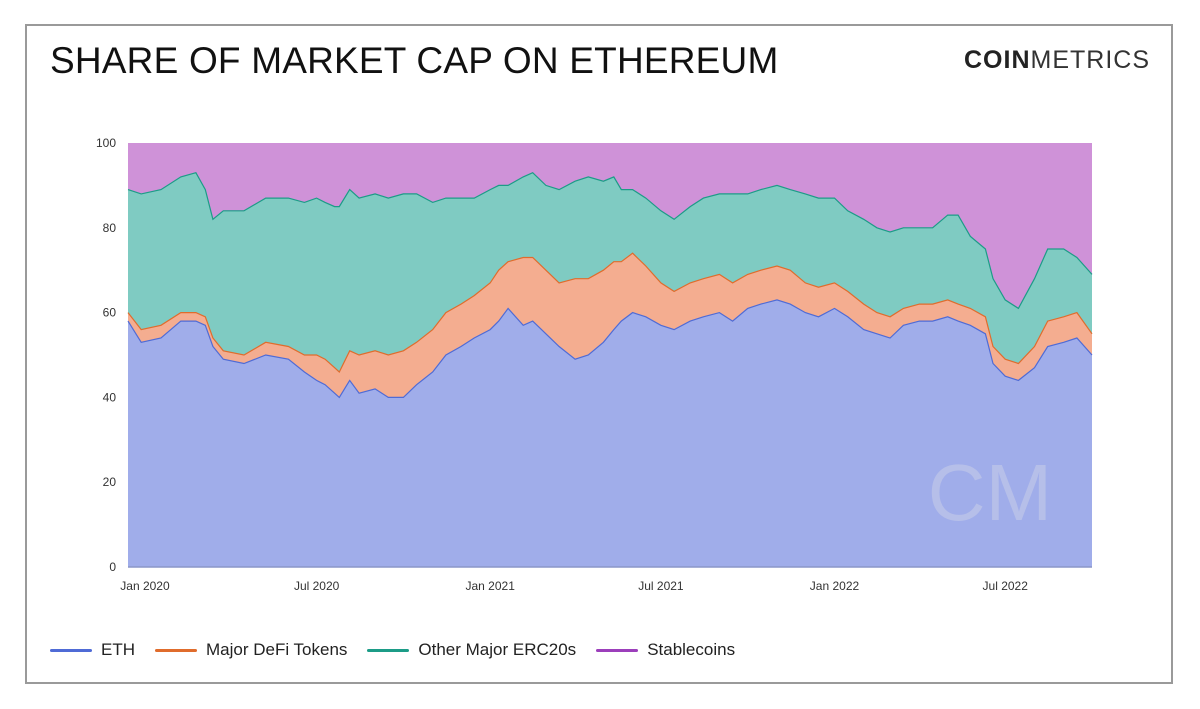  I want to click on y-tick-label: 40, so click(110, 397).